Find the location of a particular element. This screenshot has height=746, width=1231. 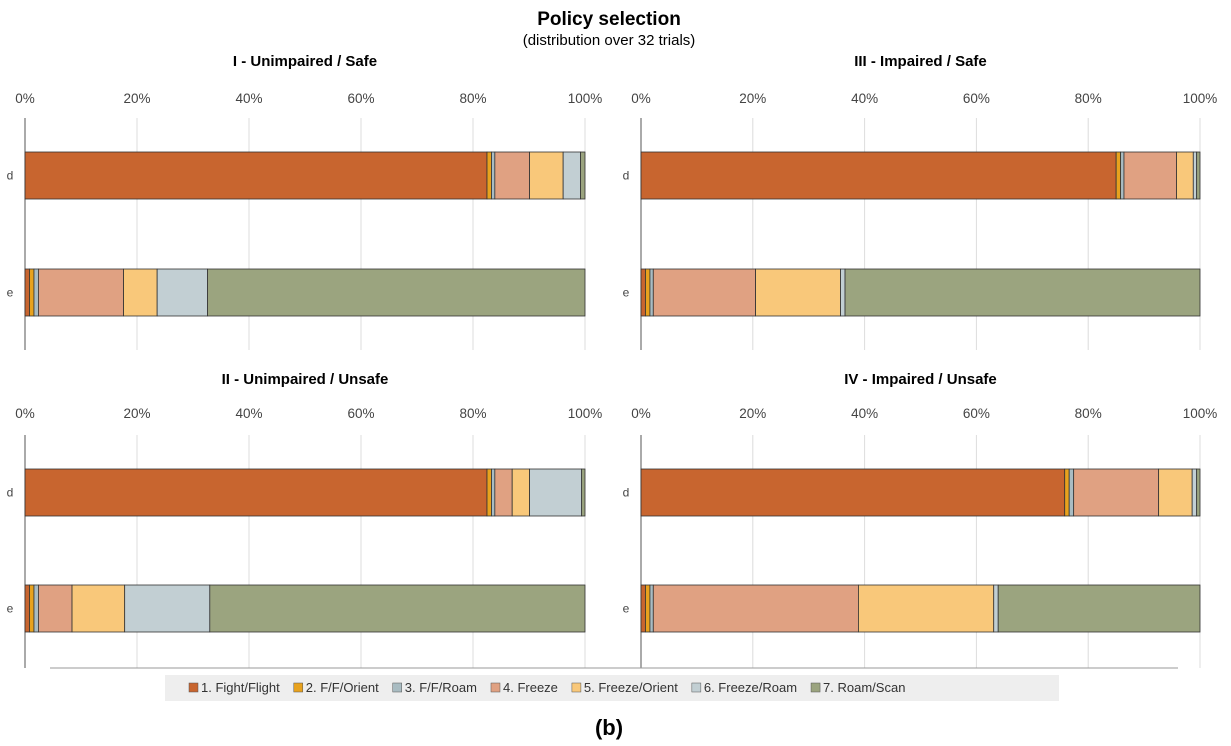

legend-swatch-5-freeze-orient is located at coordinates (576, 687).